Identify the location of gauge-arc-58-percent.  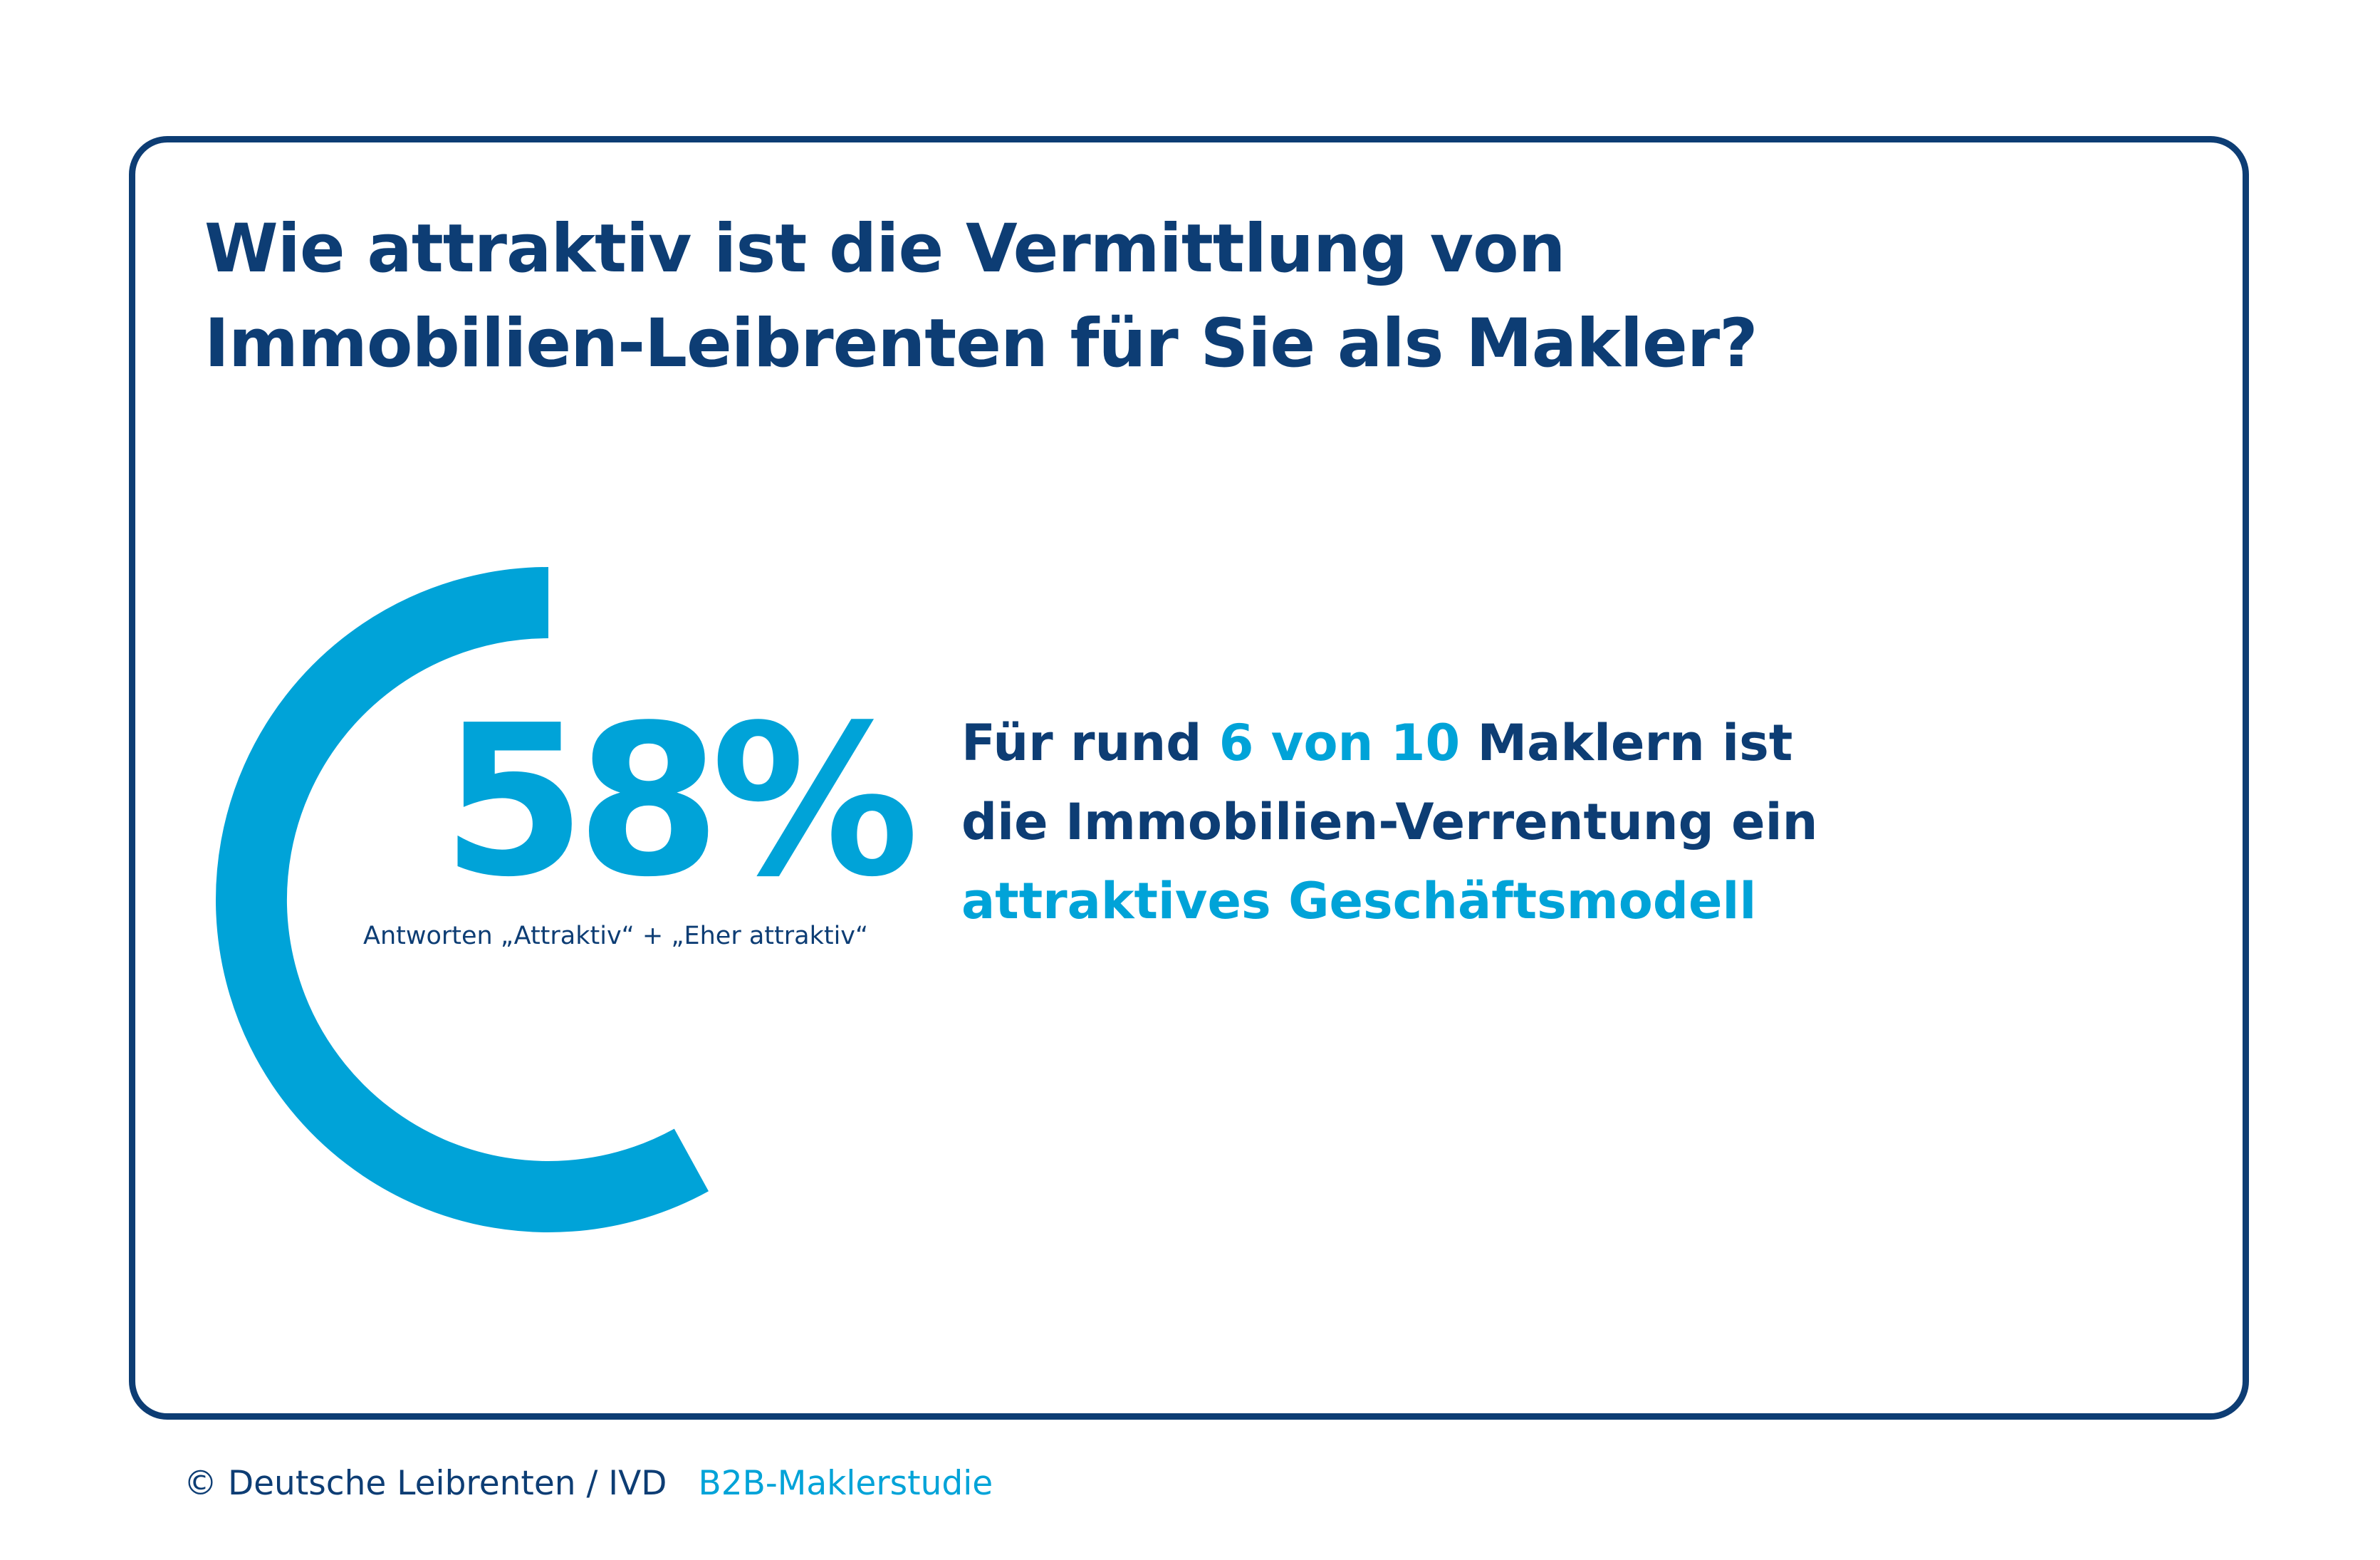
(462, 899).